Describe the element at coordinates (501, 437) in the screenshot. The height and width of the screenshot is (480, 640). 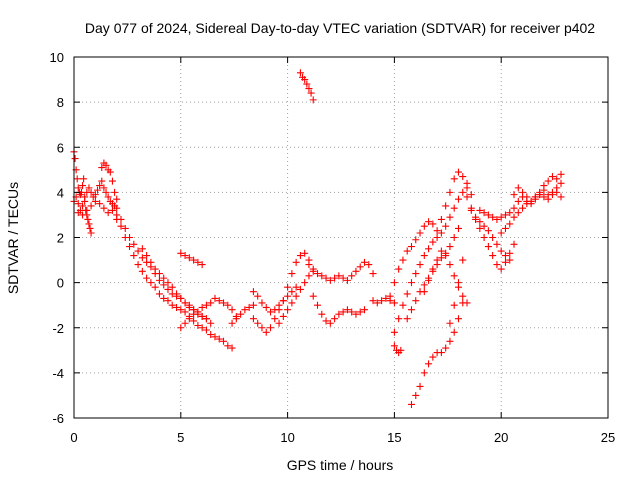
I see `x-tick-label: 20` at that location.